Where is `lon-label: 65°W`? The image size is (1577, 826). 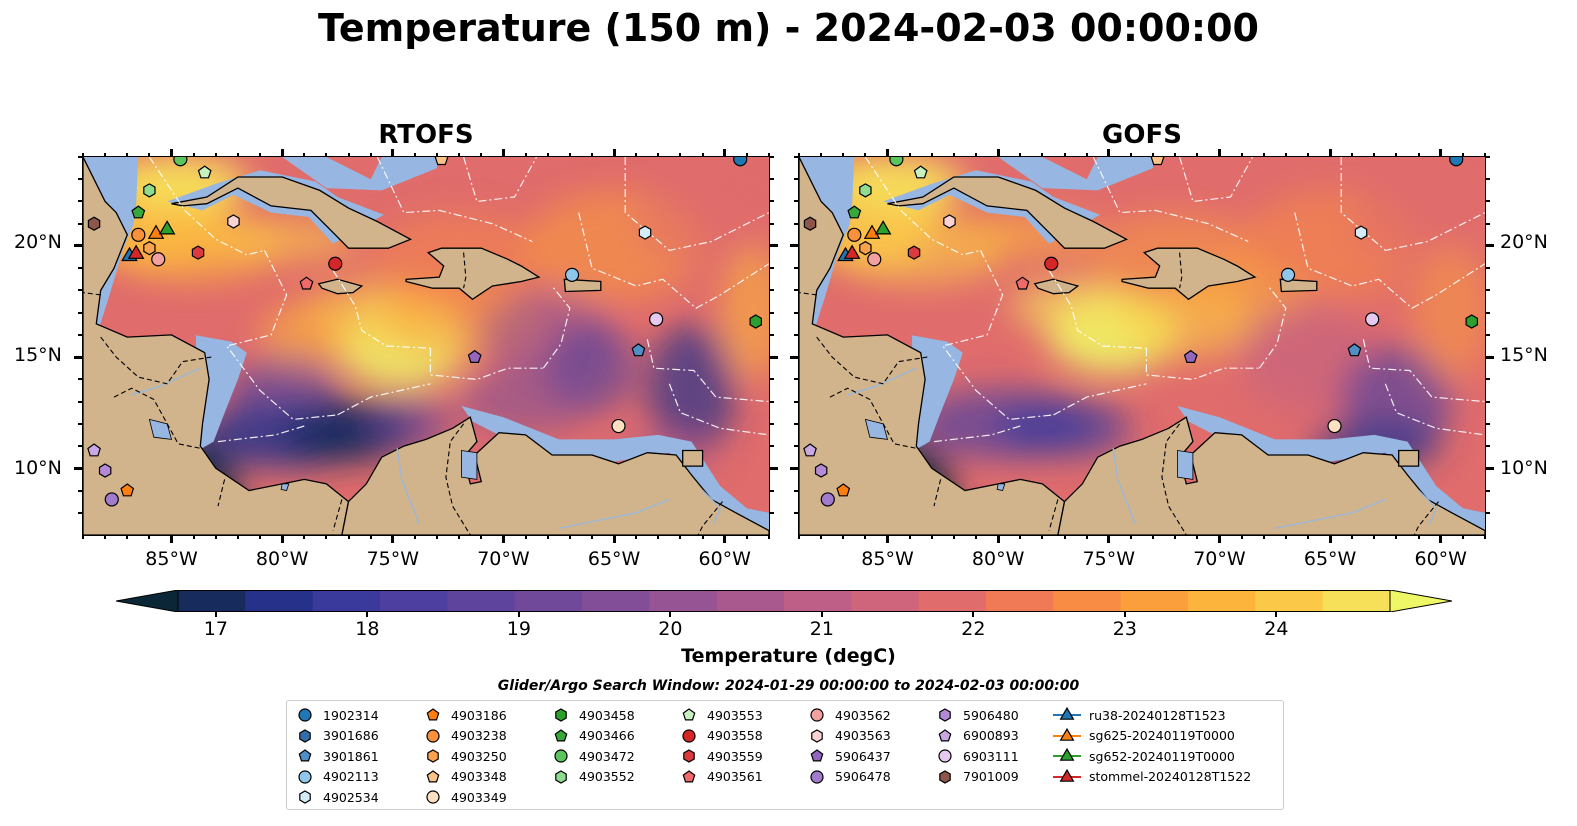 lon-label: 65°W is located at coordinates (1330, 559).